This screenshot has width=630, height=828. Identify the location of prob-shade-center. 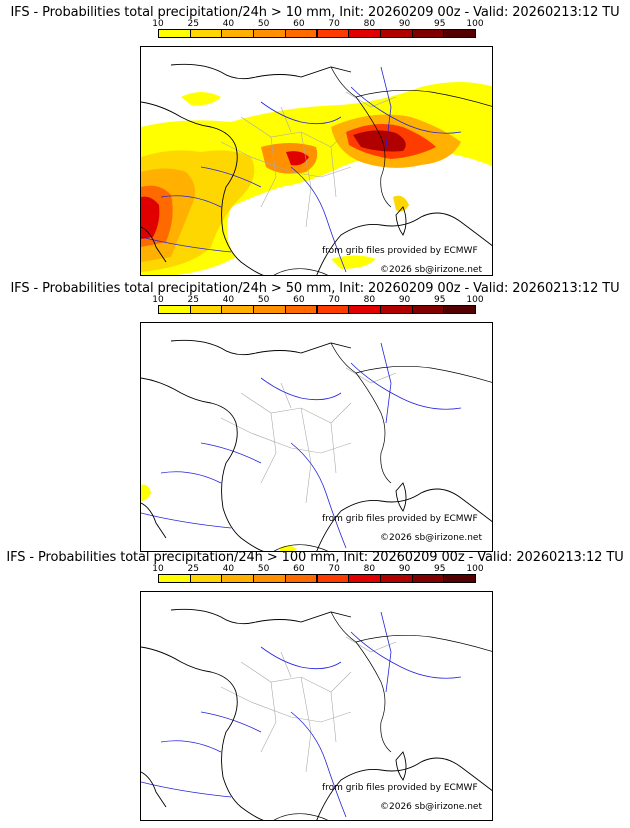
(297, 158).